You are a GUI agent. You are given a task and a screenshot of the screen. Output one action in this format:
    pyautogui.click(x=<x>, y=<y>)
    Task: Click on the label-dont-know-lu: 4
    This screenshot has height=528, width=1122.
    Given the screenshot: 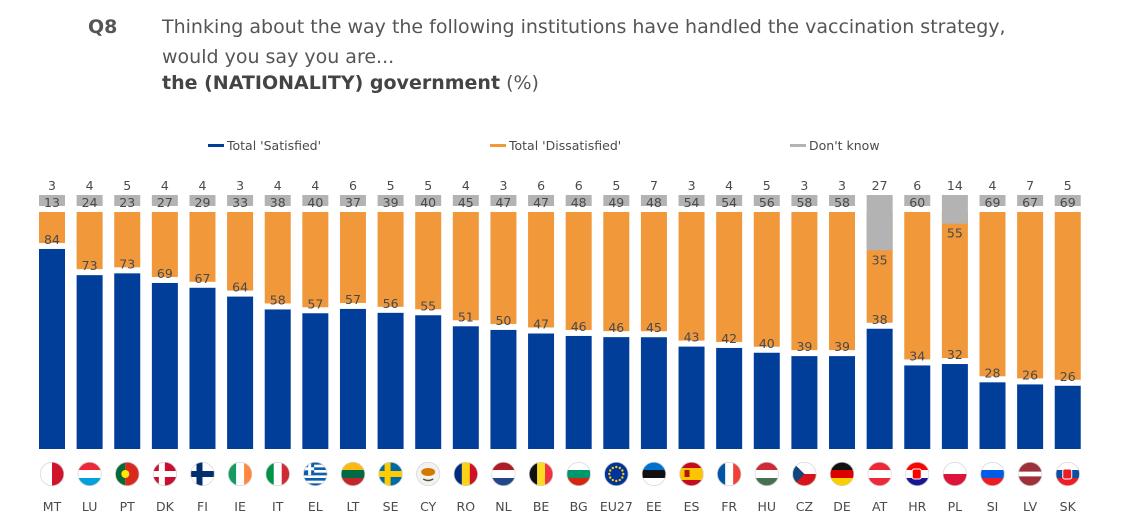 What is the action you would take?
    pyautogui.click(x=90, y=185)
    